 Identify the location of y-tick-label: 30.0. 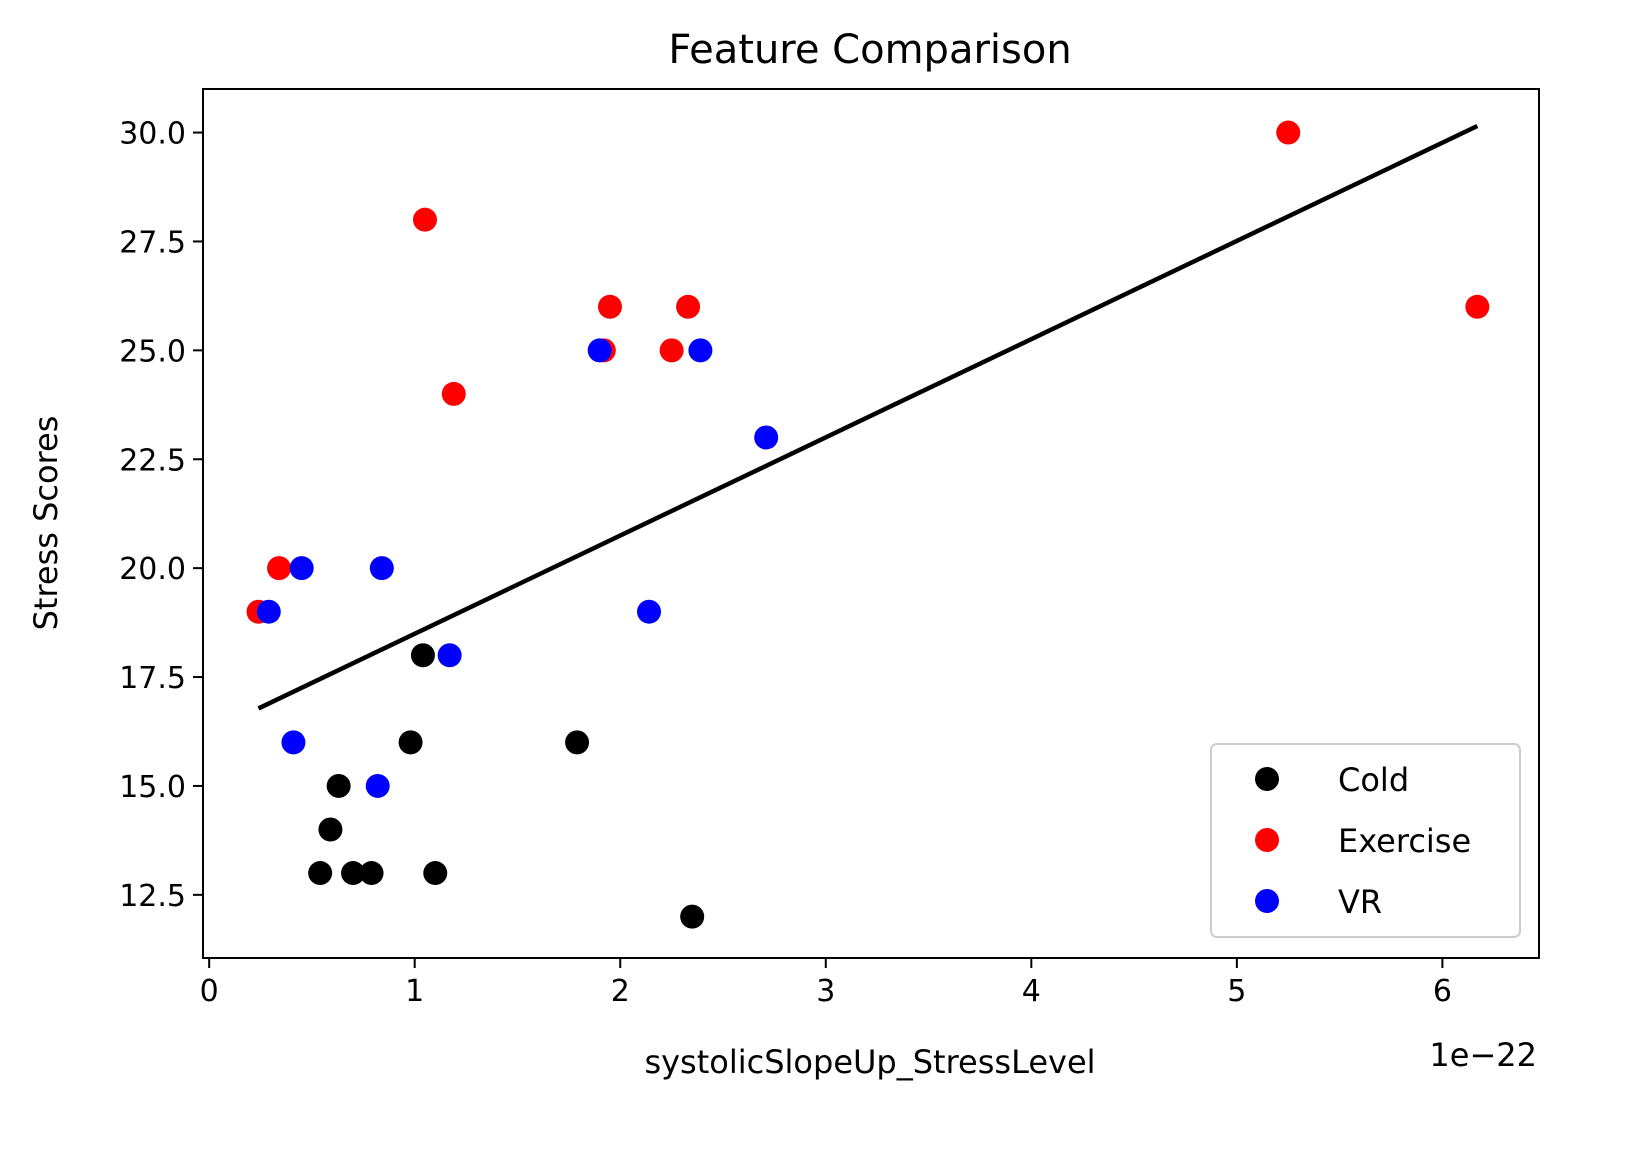
(152, 134).